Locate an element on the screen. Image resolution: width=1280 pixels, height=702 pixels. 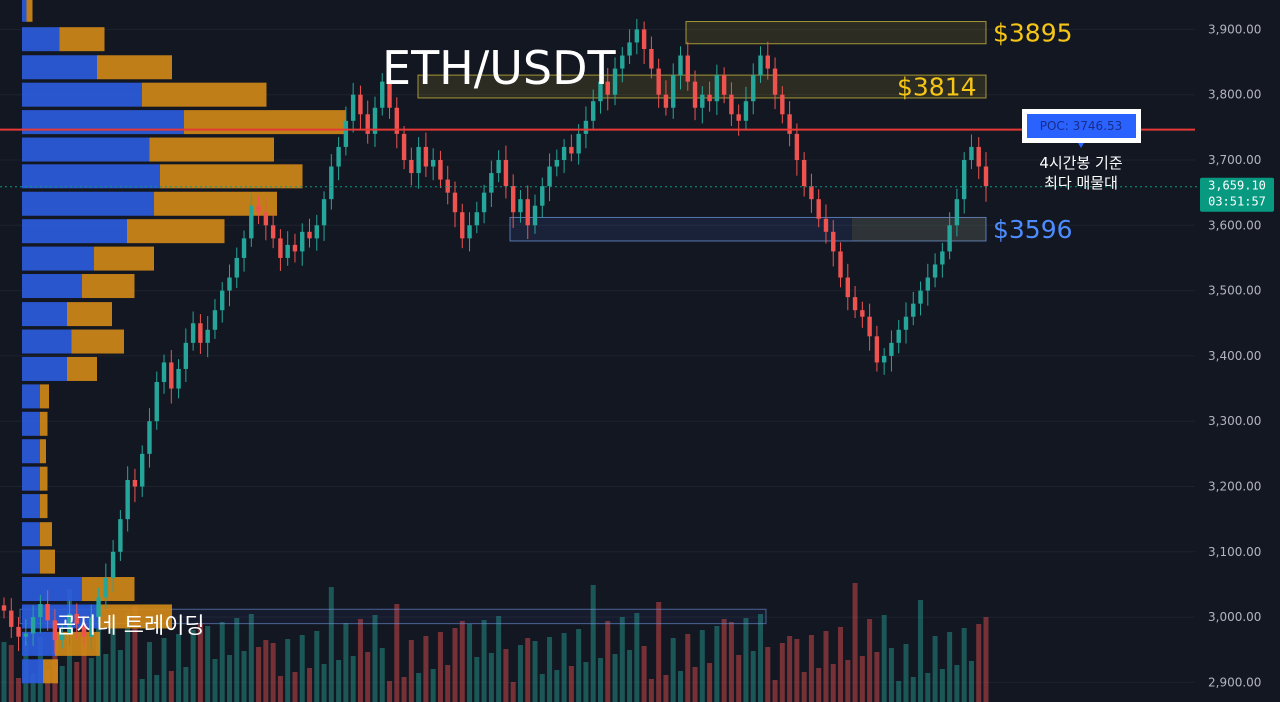
poc-badge: POC: 3746.53 is located at coordinates (1081, 128).